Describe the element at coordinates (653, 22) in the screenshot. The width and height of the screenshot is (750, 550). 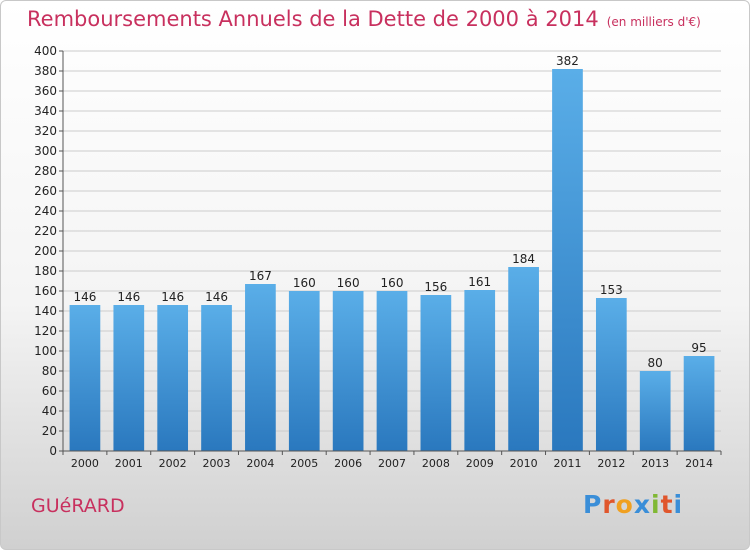
I see `chart-subtitle: (en milliers d'€)` at that location.